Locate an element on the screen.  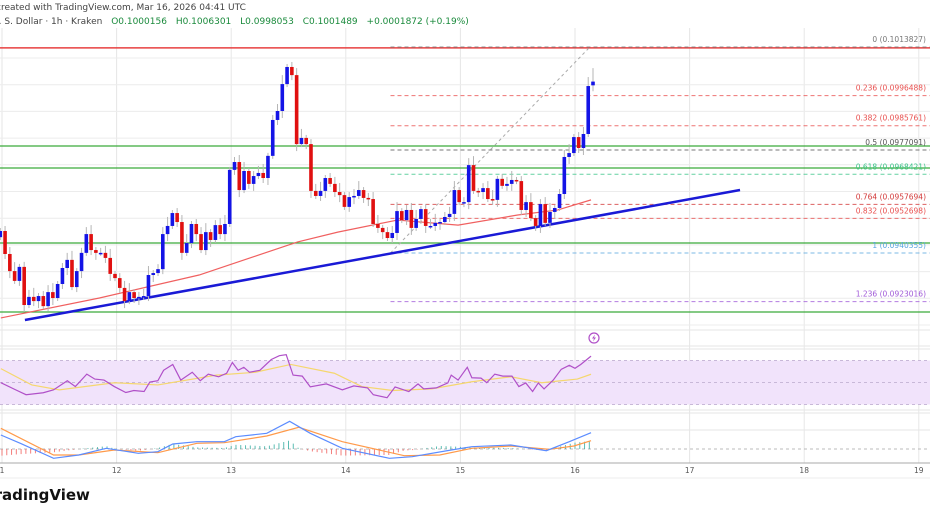
fib-level-label: 1.236 (0.0923016) is located at coordinates (891, 294).